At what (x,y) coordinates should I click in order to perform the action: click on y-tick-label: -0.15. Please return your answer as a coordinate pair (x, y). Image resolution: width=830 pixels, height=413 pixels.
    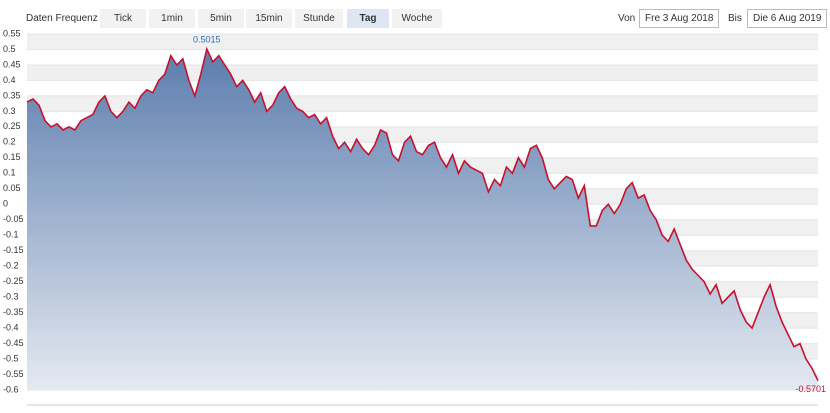
    Looking at the image, I should click on (13, 250).